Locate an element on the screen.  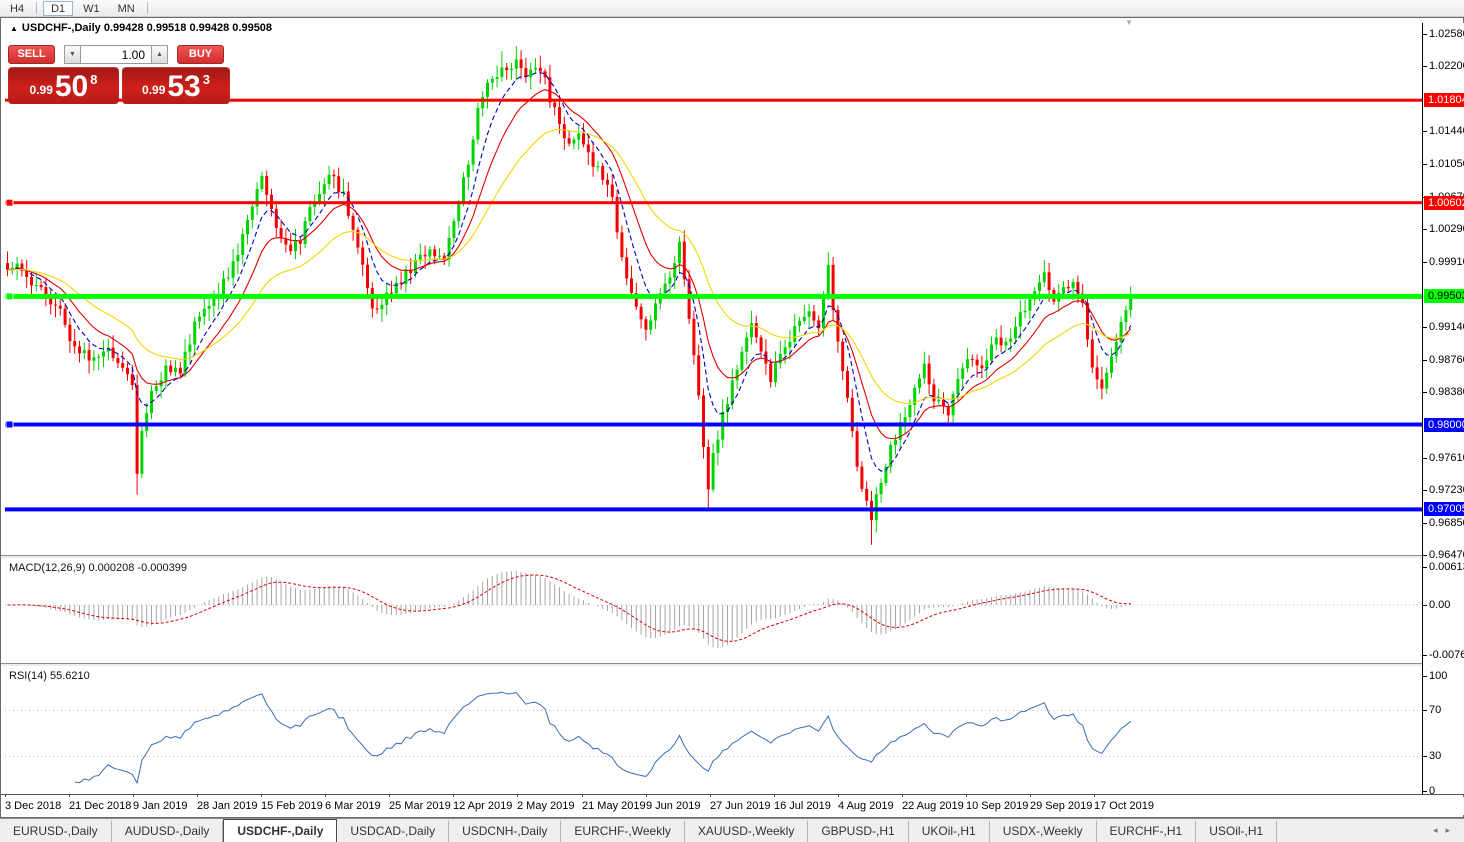
tab-usdchf-daily: USDCHF-,Daily is located at coordinates (280, 830).